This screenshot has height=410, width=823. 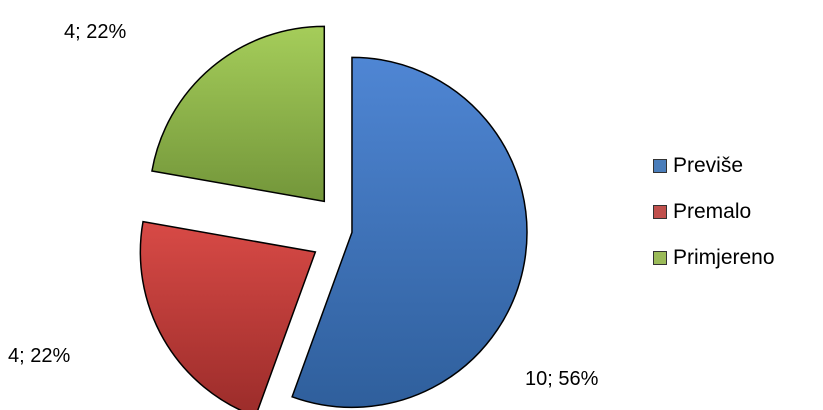 I want to click on legend-item-primjereno: Primjereno, so click(x=714, y=258).